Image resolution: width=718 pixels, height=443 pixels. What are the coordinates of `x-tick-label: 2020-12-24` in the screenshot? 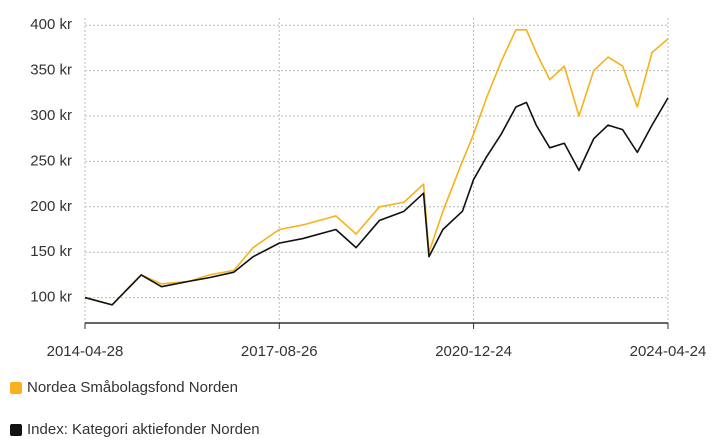 It's located at (473, 351).